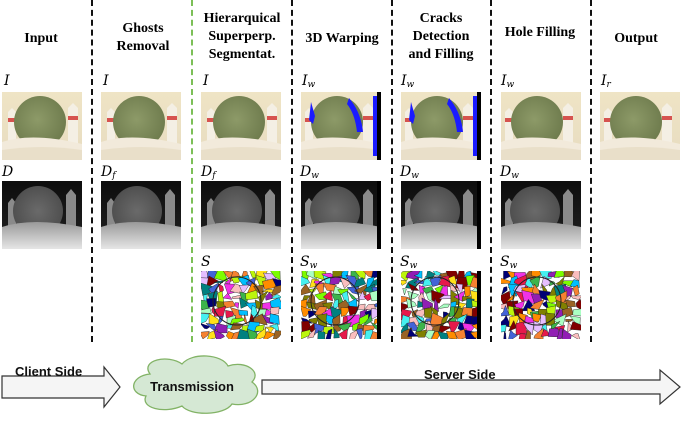  Describe the element at coordinates (409, 172) in the screenshot. I see `symbol-Dw-cracks: Dw` at that location.